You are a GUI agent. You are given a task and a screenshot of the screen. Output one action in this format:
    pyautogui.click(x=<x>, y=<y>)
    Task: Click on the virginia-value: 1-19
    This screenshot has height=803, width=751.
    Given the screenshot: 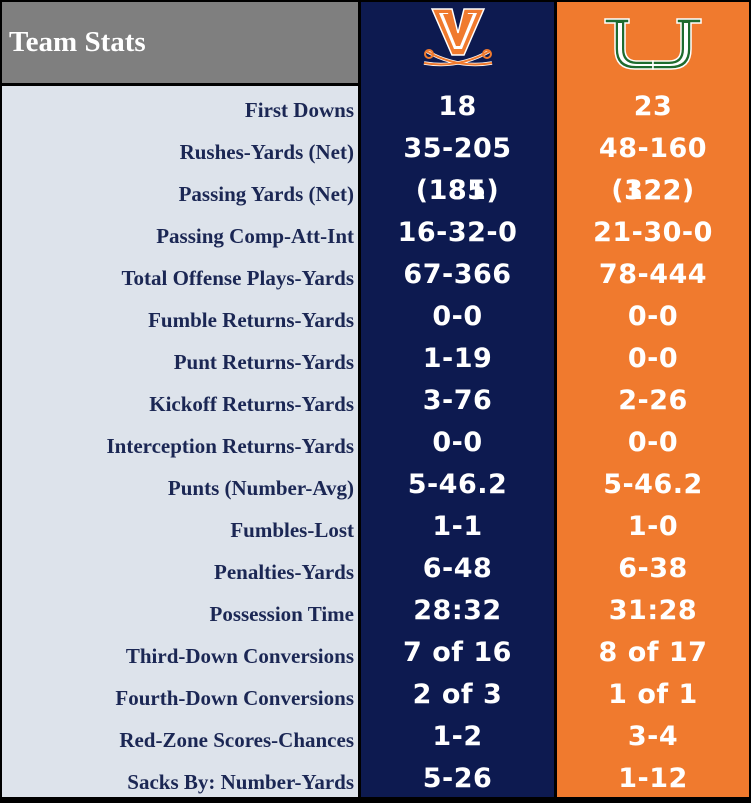 What is the action you would take?
    pyautogui.click(x=457, y=358)
    